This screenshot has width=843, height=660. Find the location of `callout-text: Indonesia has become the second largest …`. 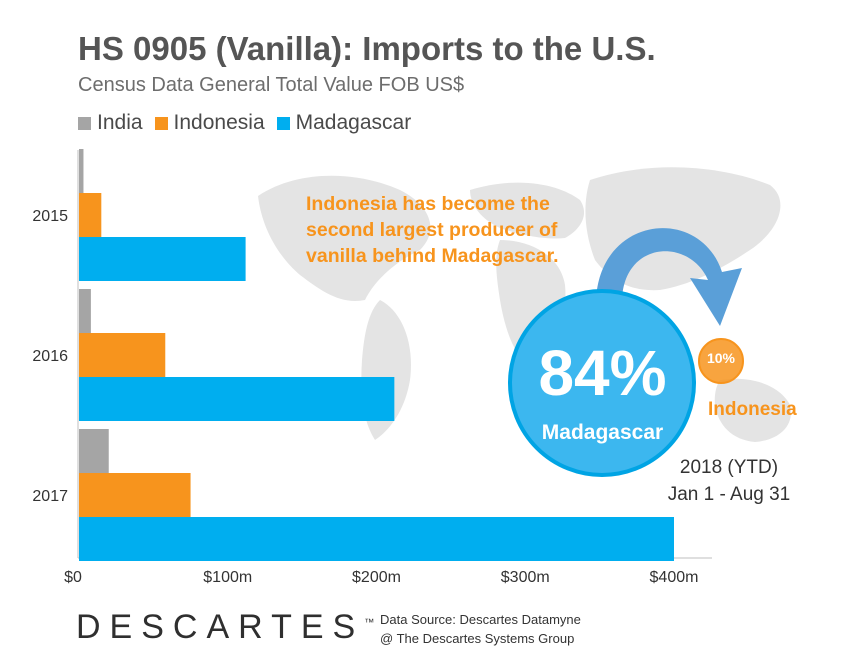

callout-text: Indonesia has become the second largest … is located at coordinates (432, 230).